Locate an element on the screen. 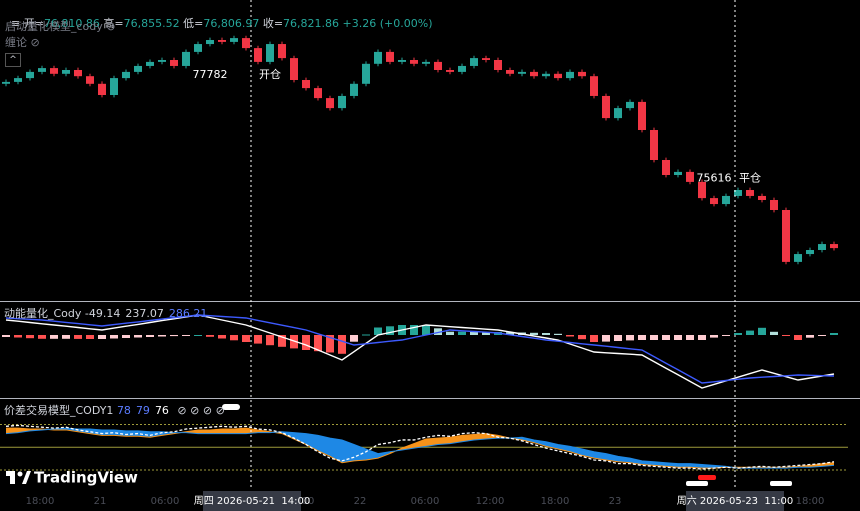 Image resolution: width=860 pixels, height=511 pixels. ohlc-value: 76,806.97 is located at coordinates (231, 23).